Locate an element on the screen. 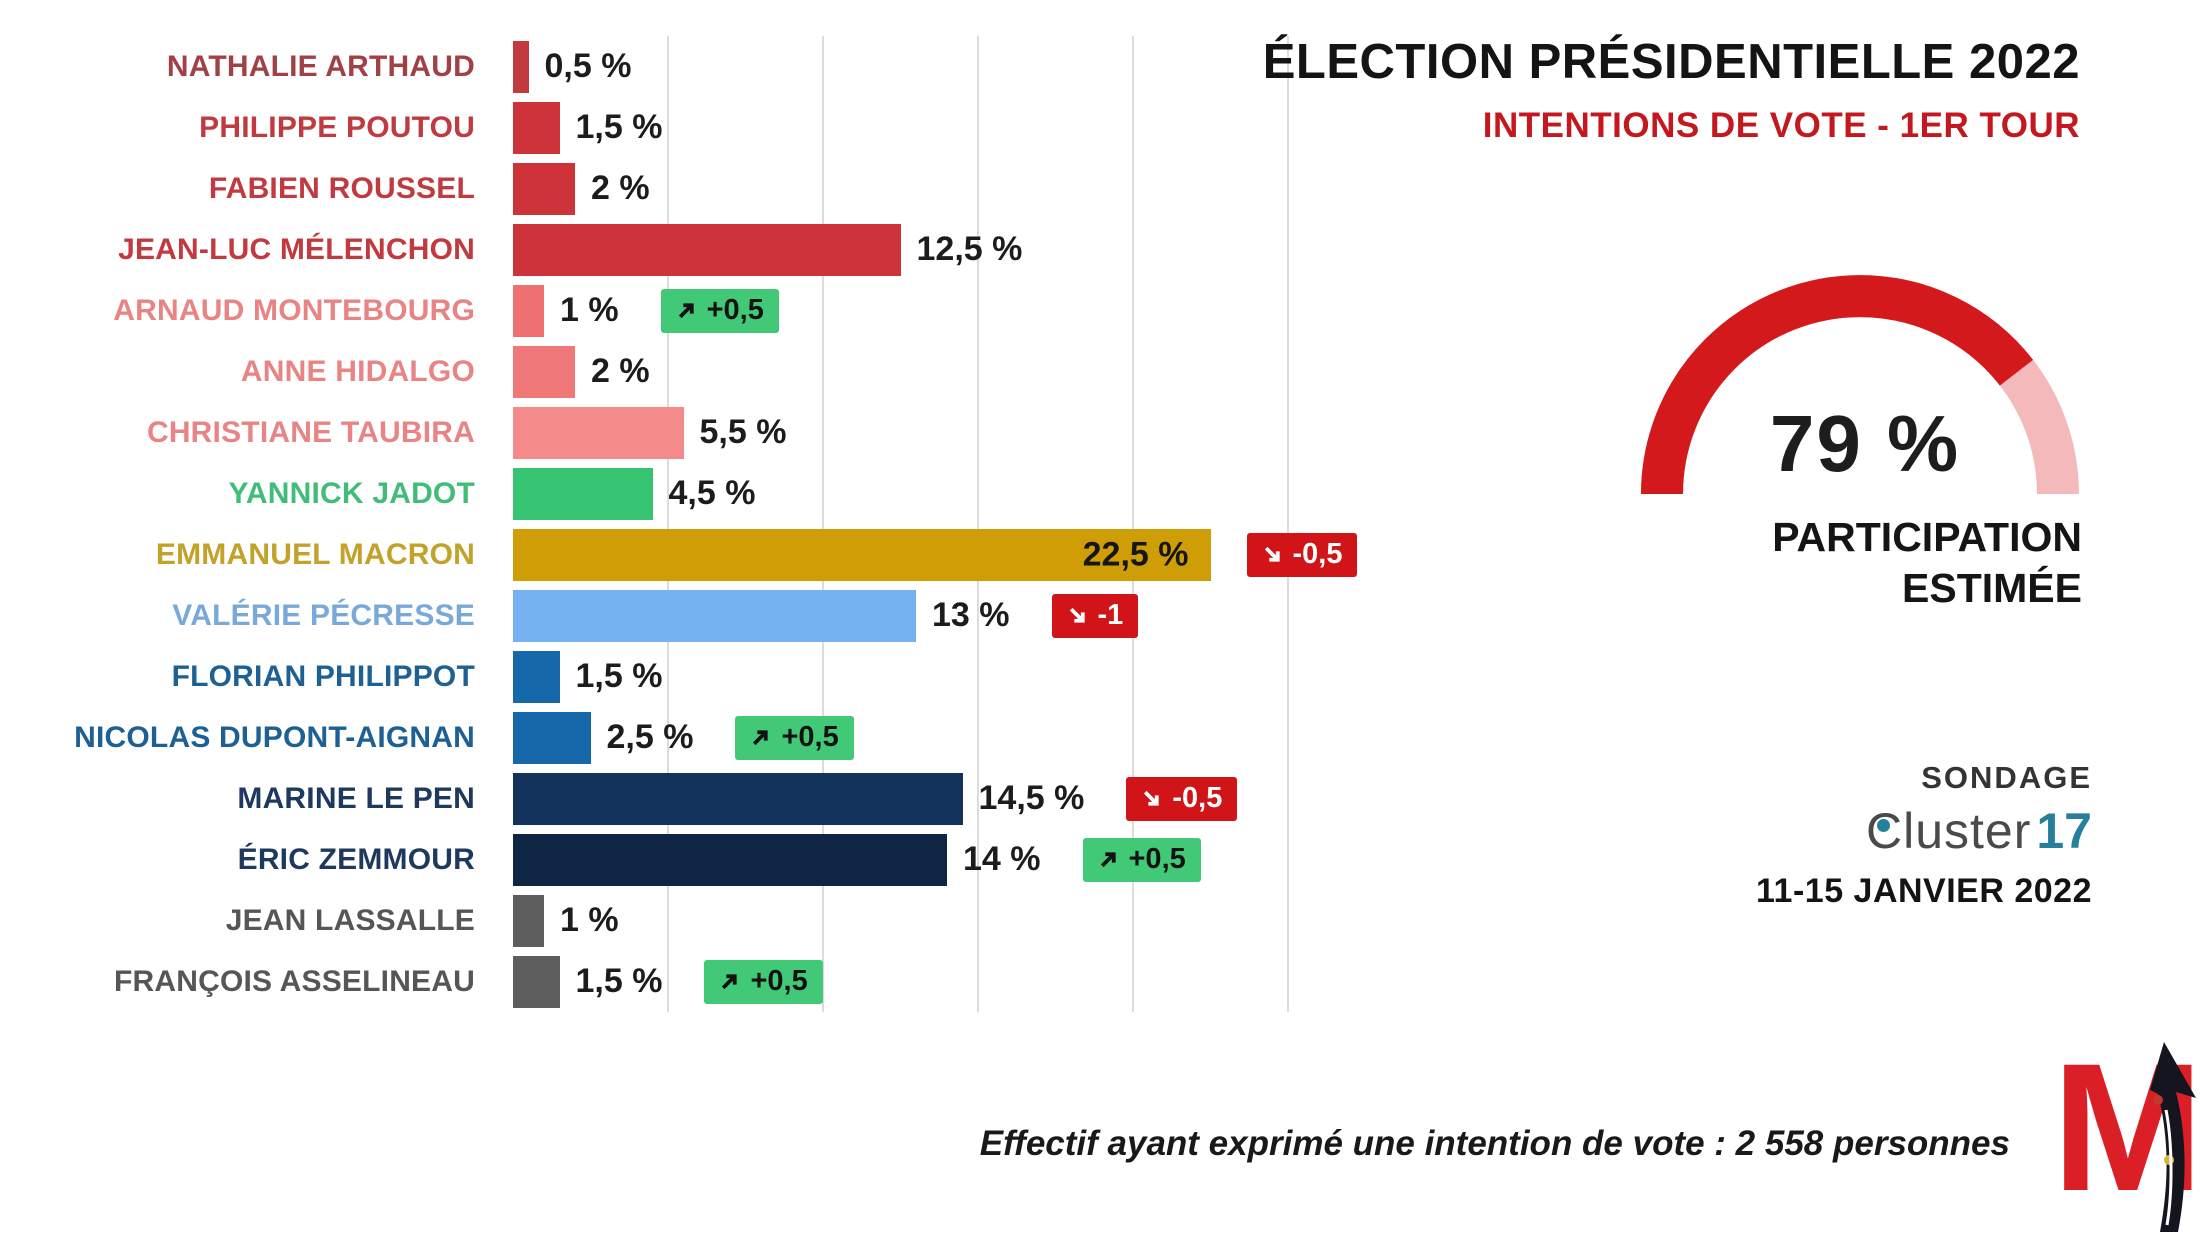 The image size is (2200, 1235). row-plot: 14 % +0,5 is located at coordinates (857, 859).